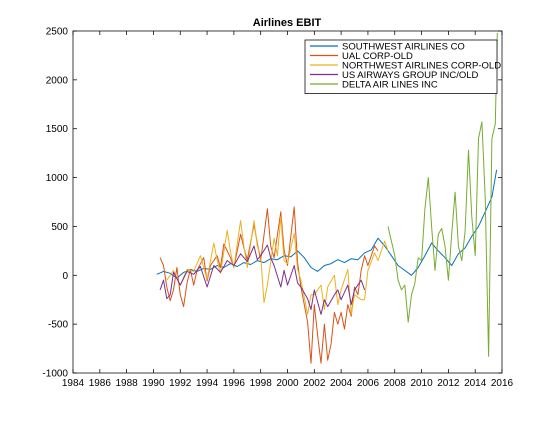  Describe the element at coordinates (100, 383) in the screenshot. I see `x-tick-label: 1986` at that location.